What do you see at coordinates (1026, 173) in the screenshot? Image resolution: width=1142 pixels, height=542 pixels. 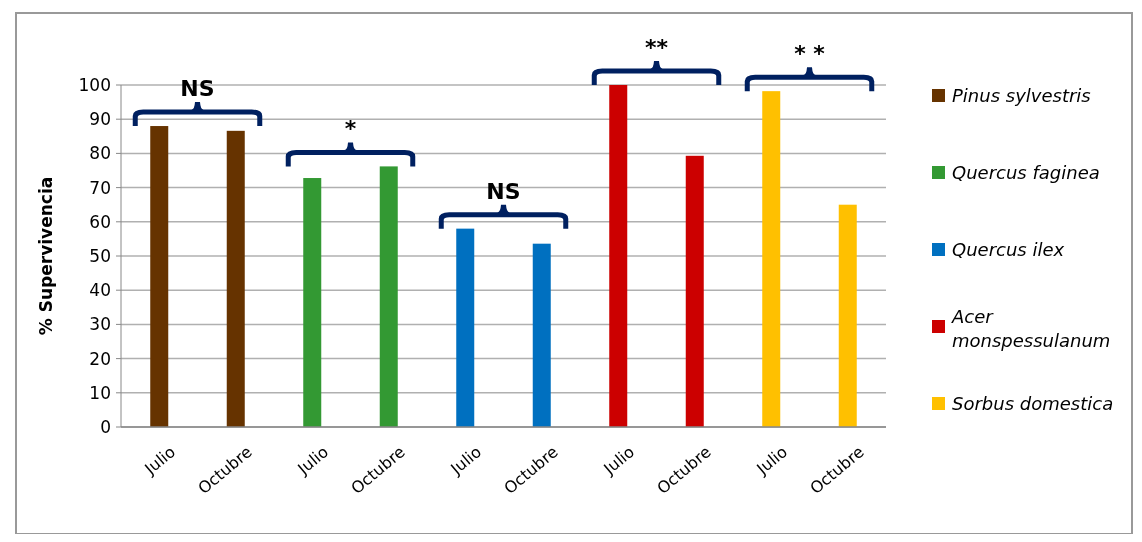 I see `legend-label: Quercus faginea` at bounding box center [1026, 173].